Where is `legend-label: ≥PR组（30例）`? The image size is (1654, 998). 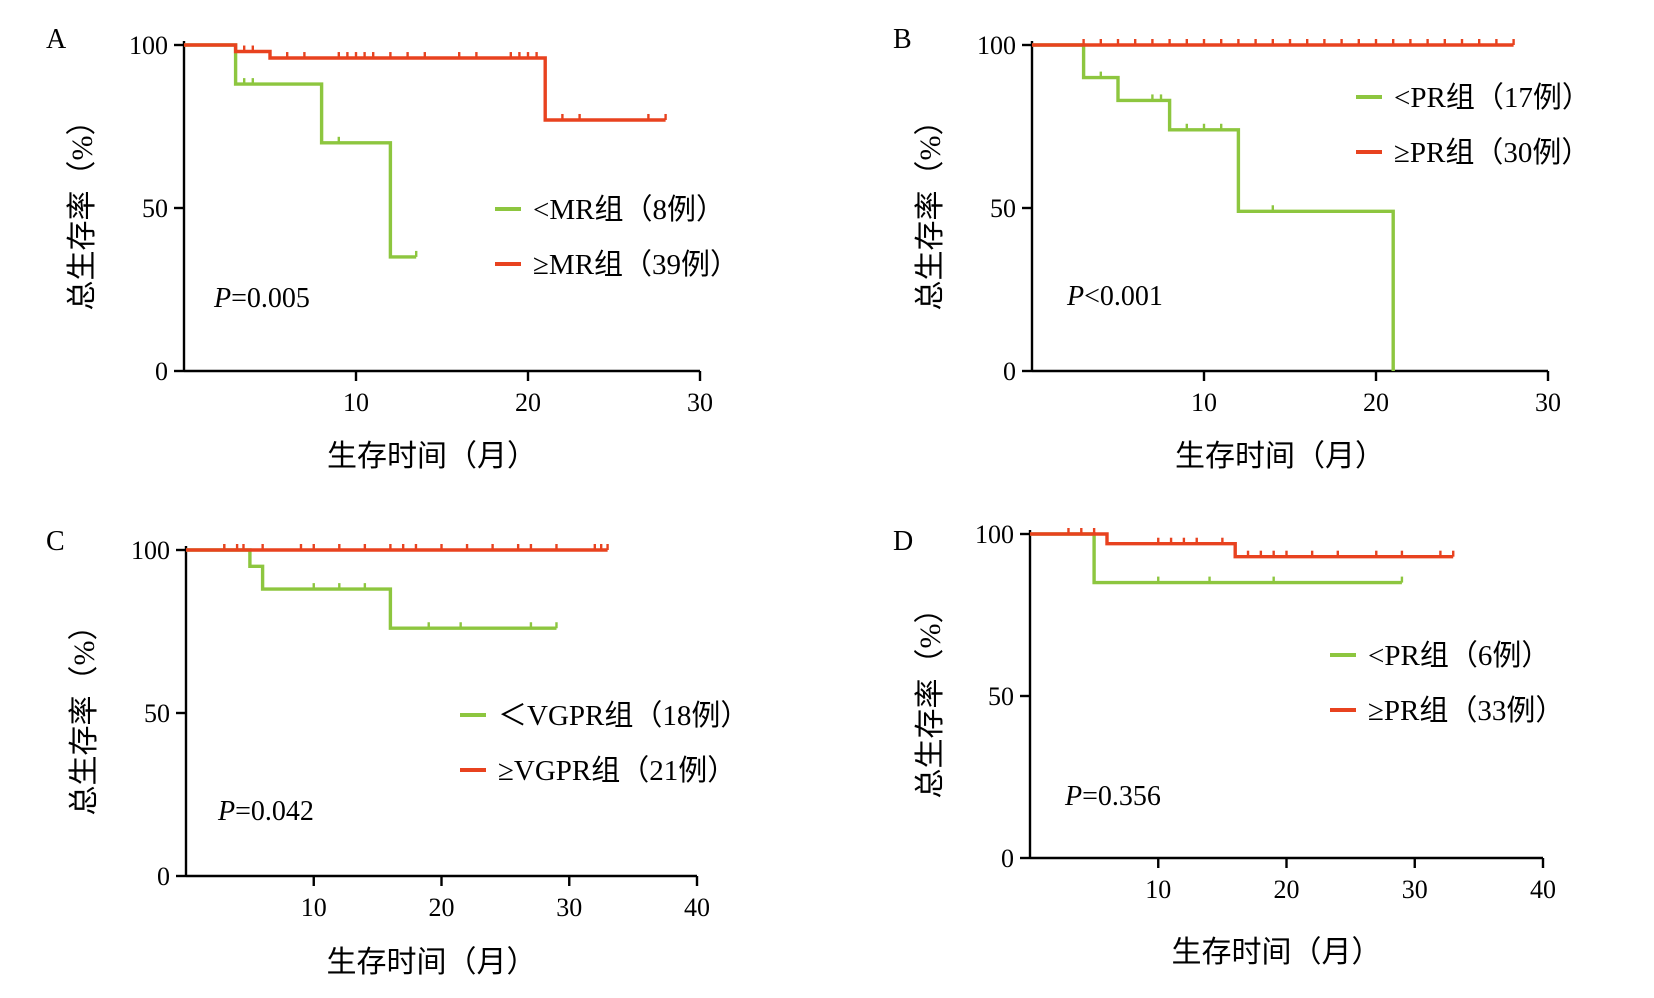 legend-label: ≥PR组（30例） is located at coordinates (1492, 152).